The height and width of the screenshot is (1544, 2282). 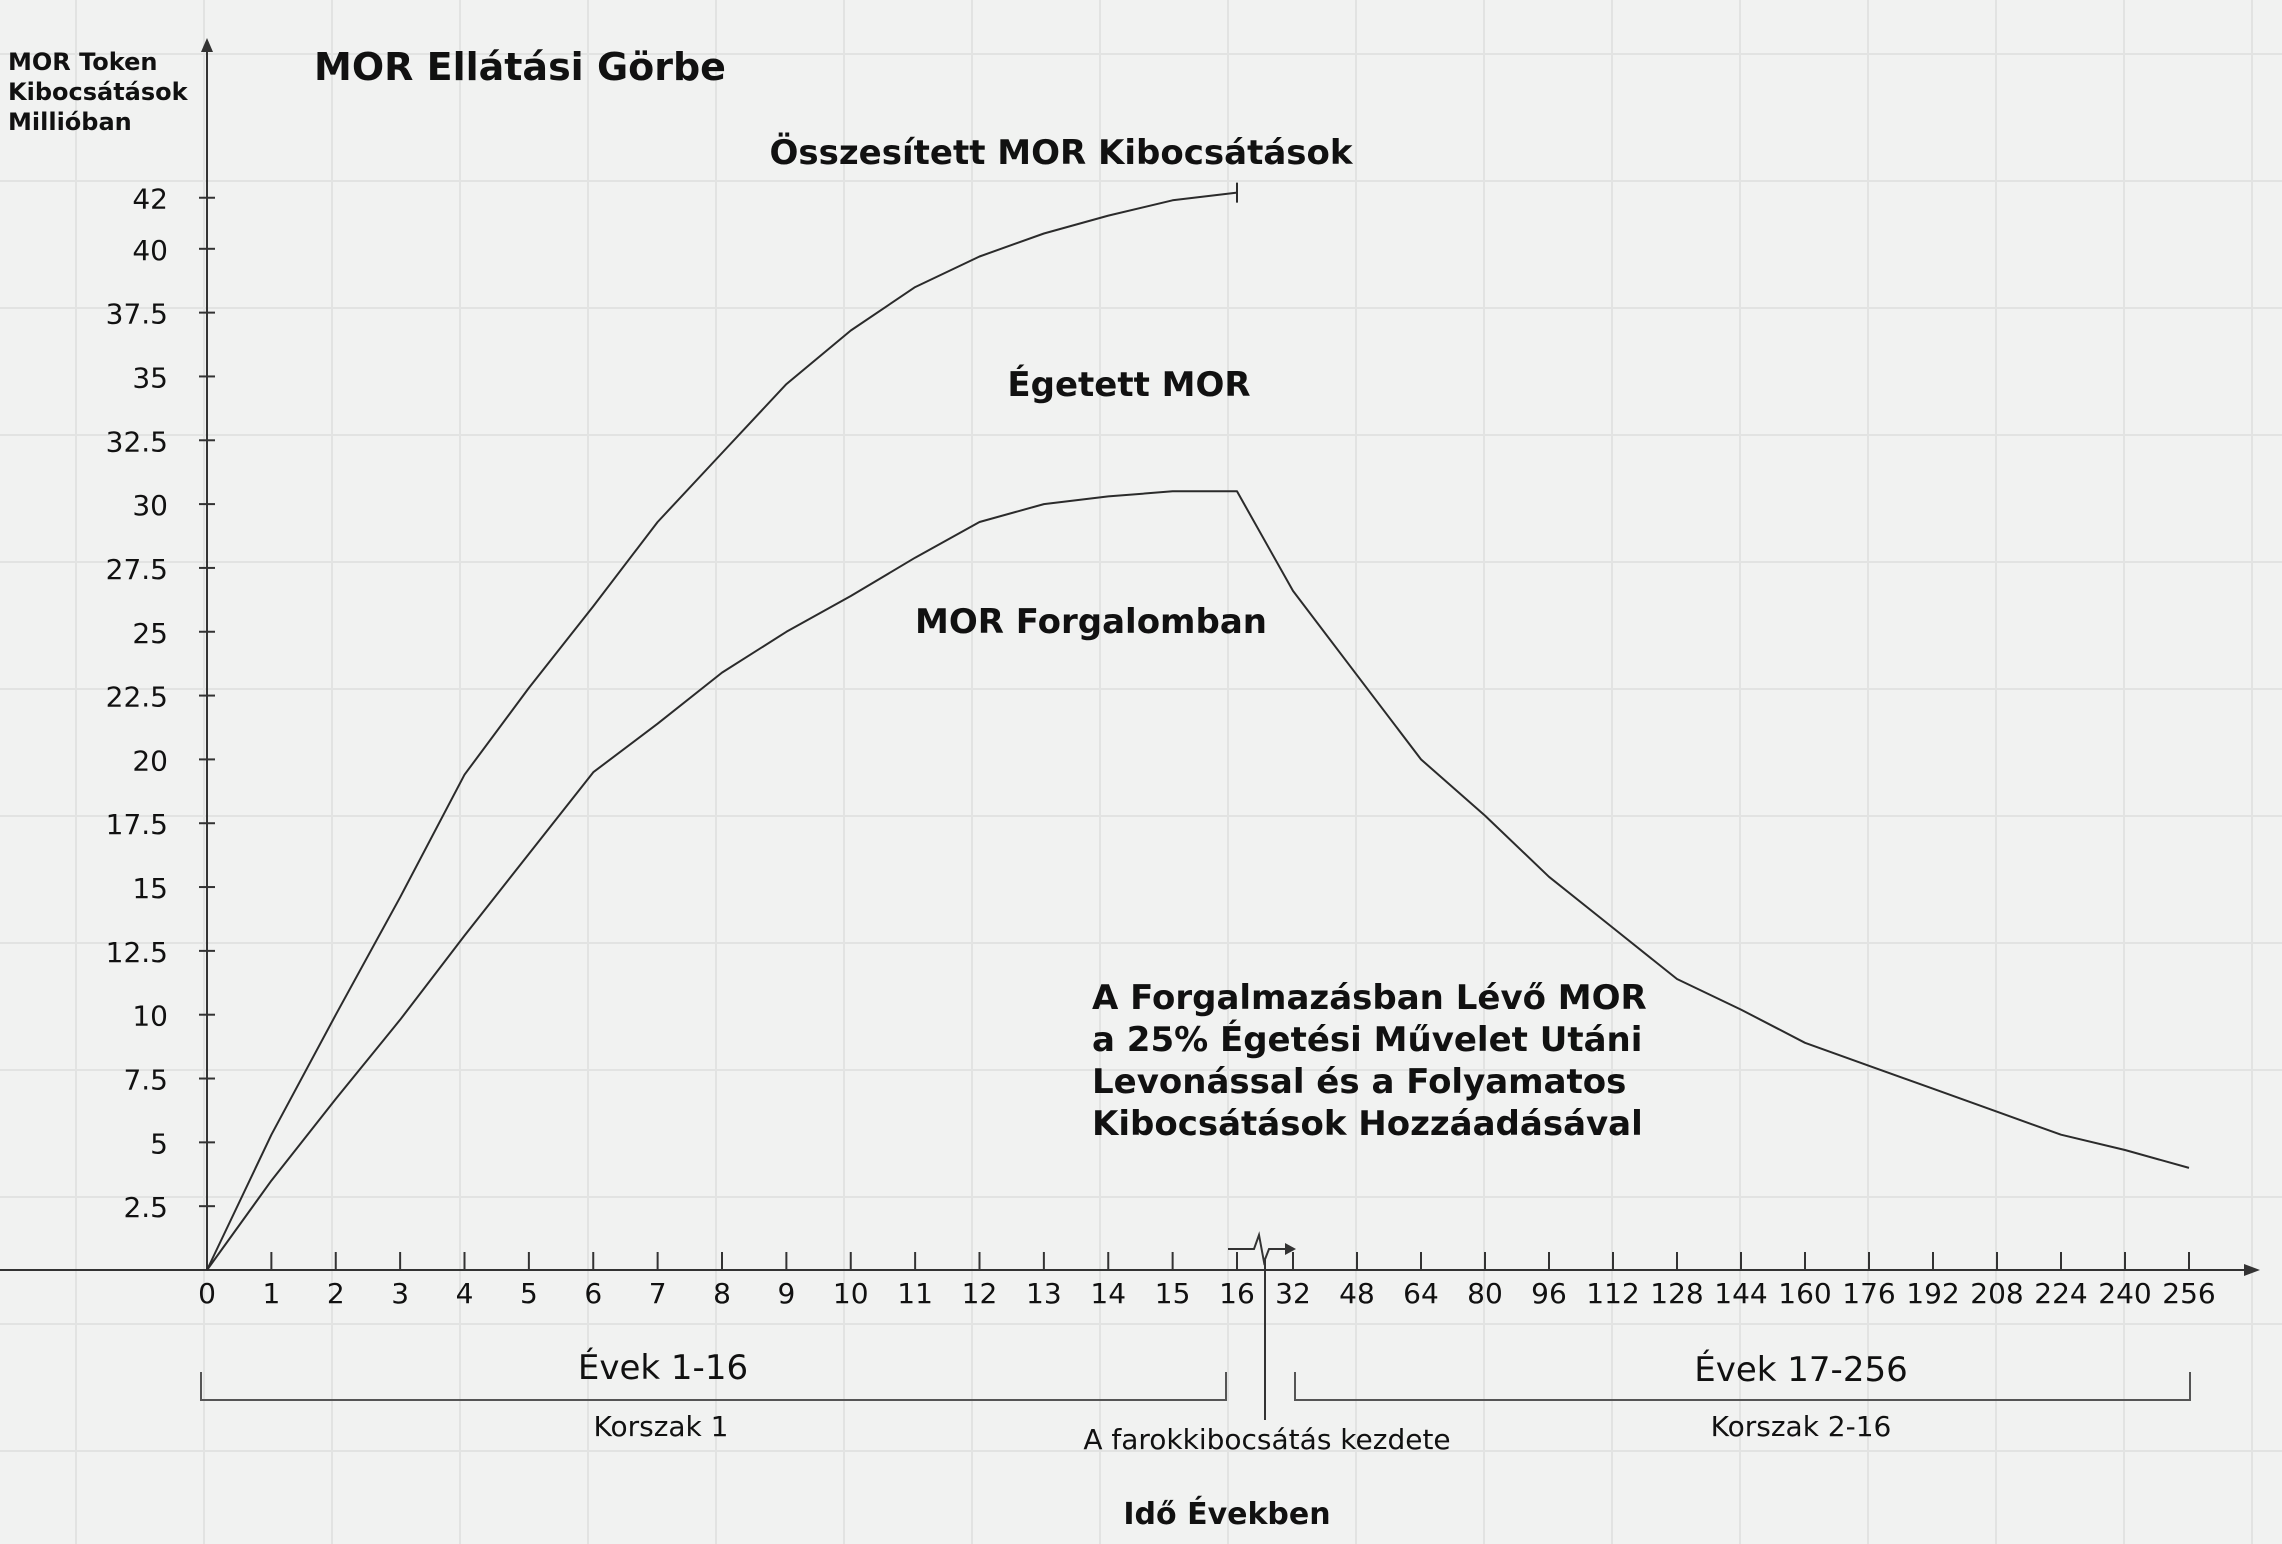 I want to click on x-tick-label: 14, so click(x=1108, y=1293).